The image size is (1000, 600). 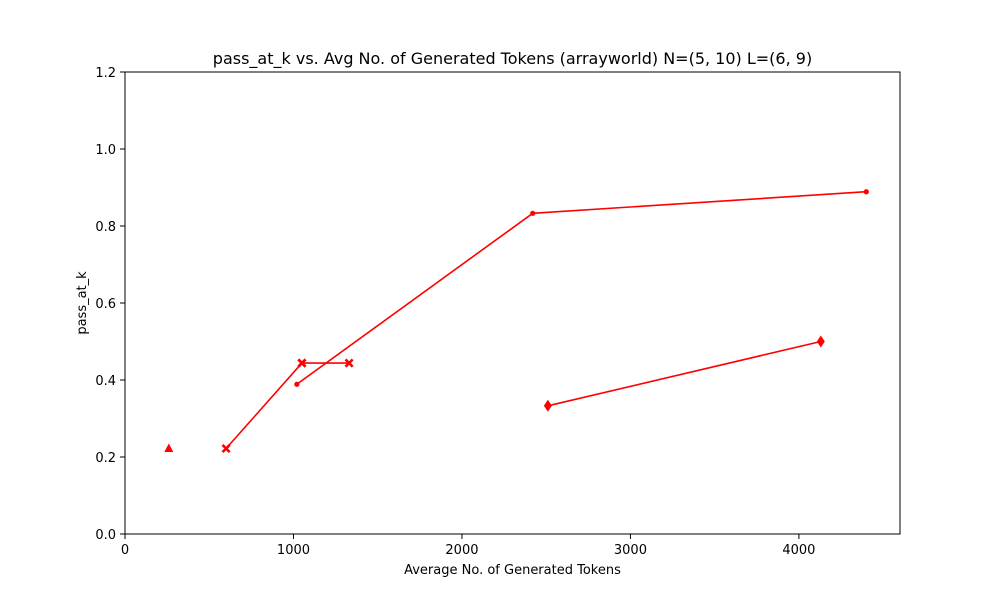 I want to click on x-tick-label: 0, so click(x=125, y=550).